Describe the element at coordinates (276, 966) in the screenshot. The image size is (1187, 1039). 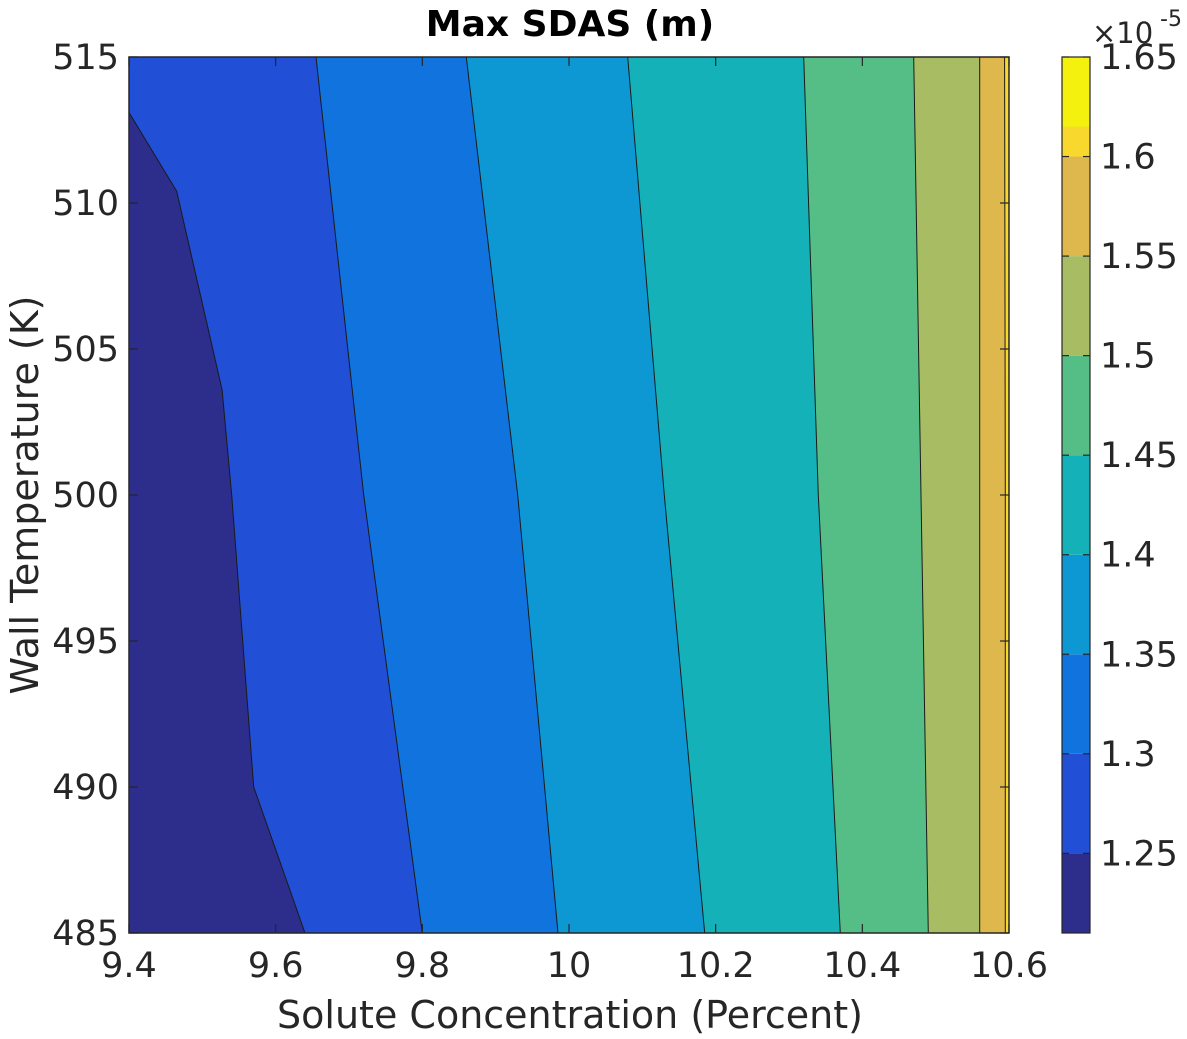
I see `x-tick-label: 9.6` at that location.